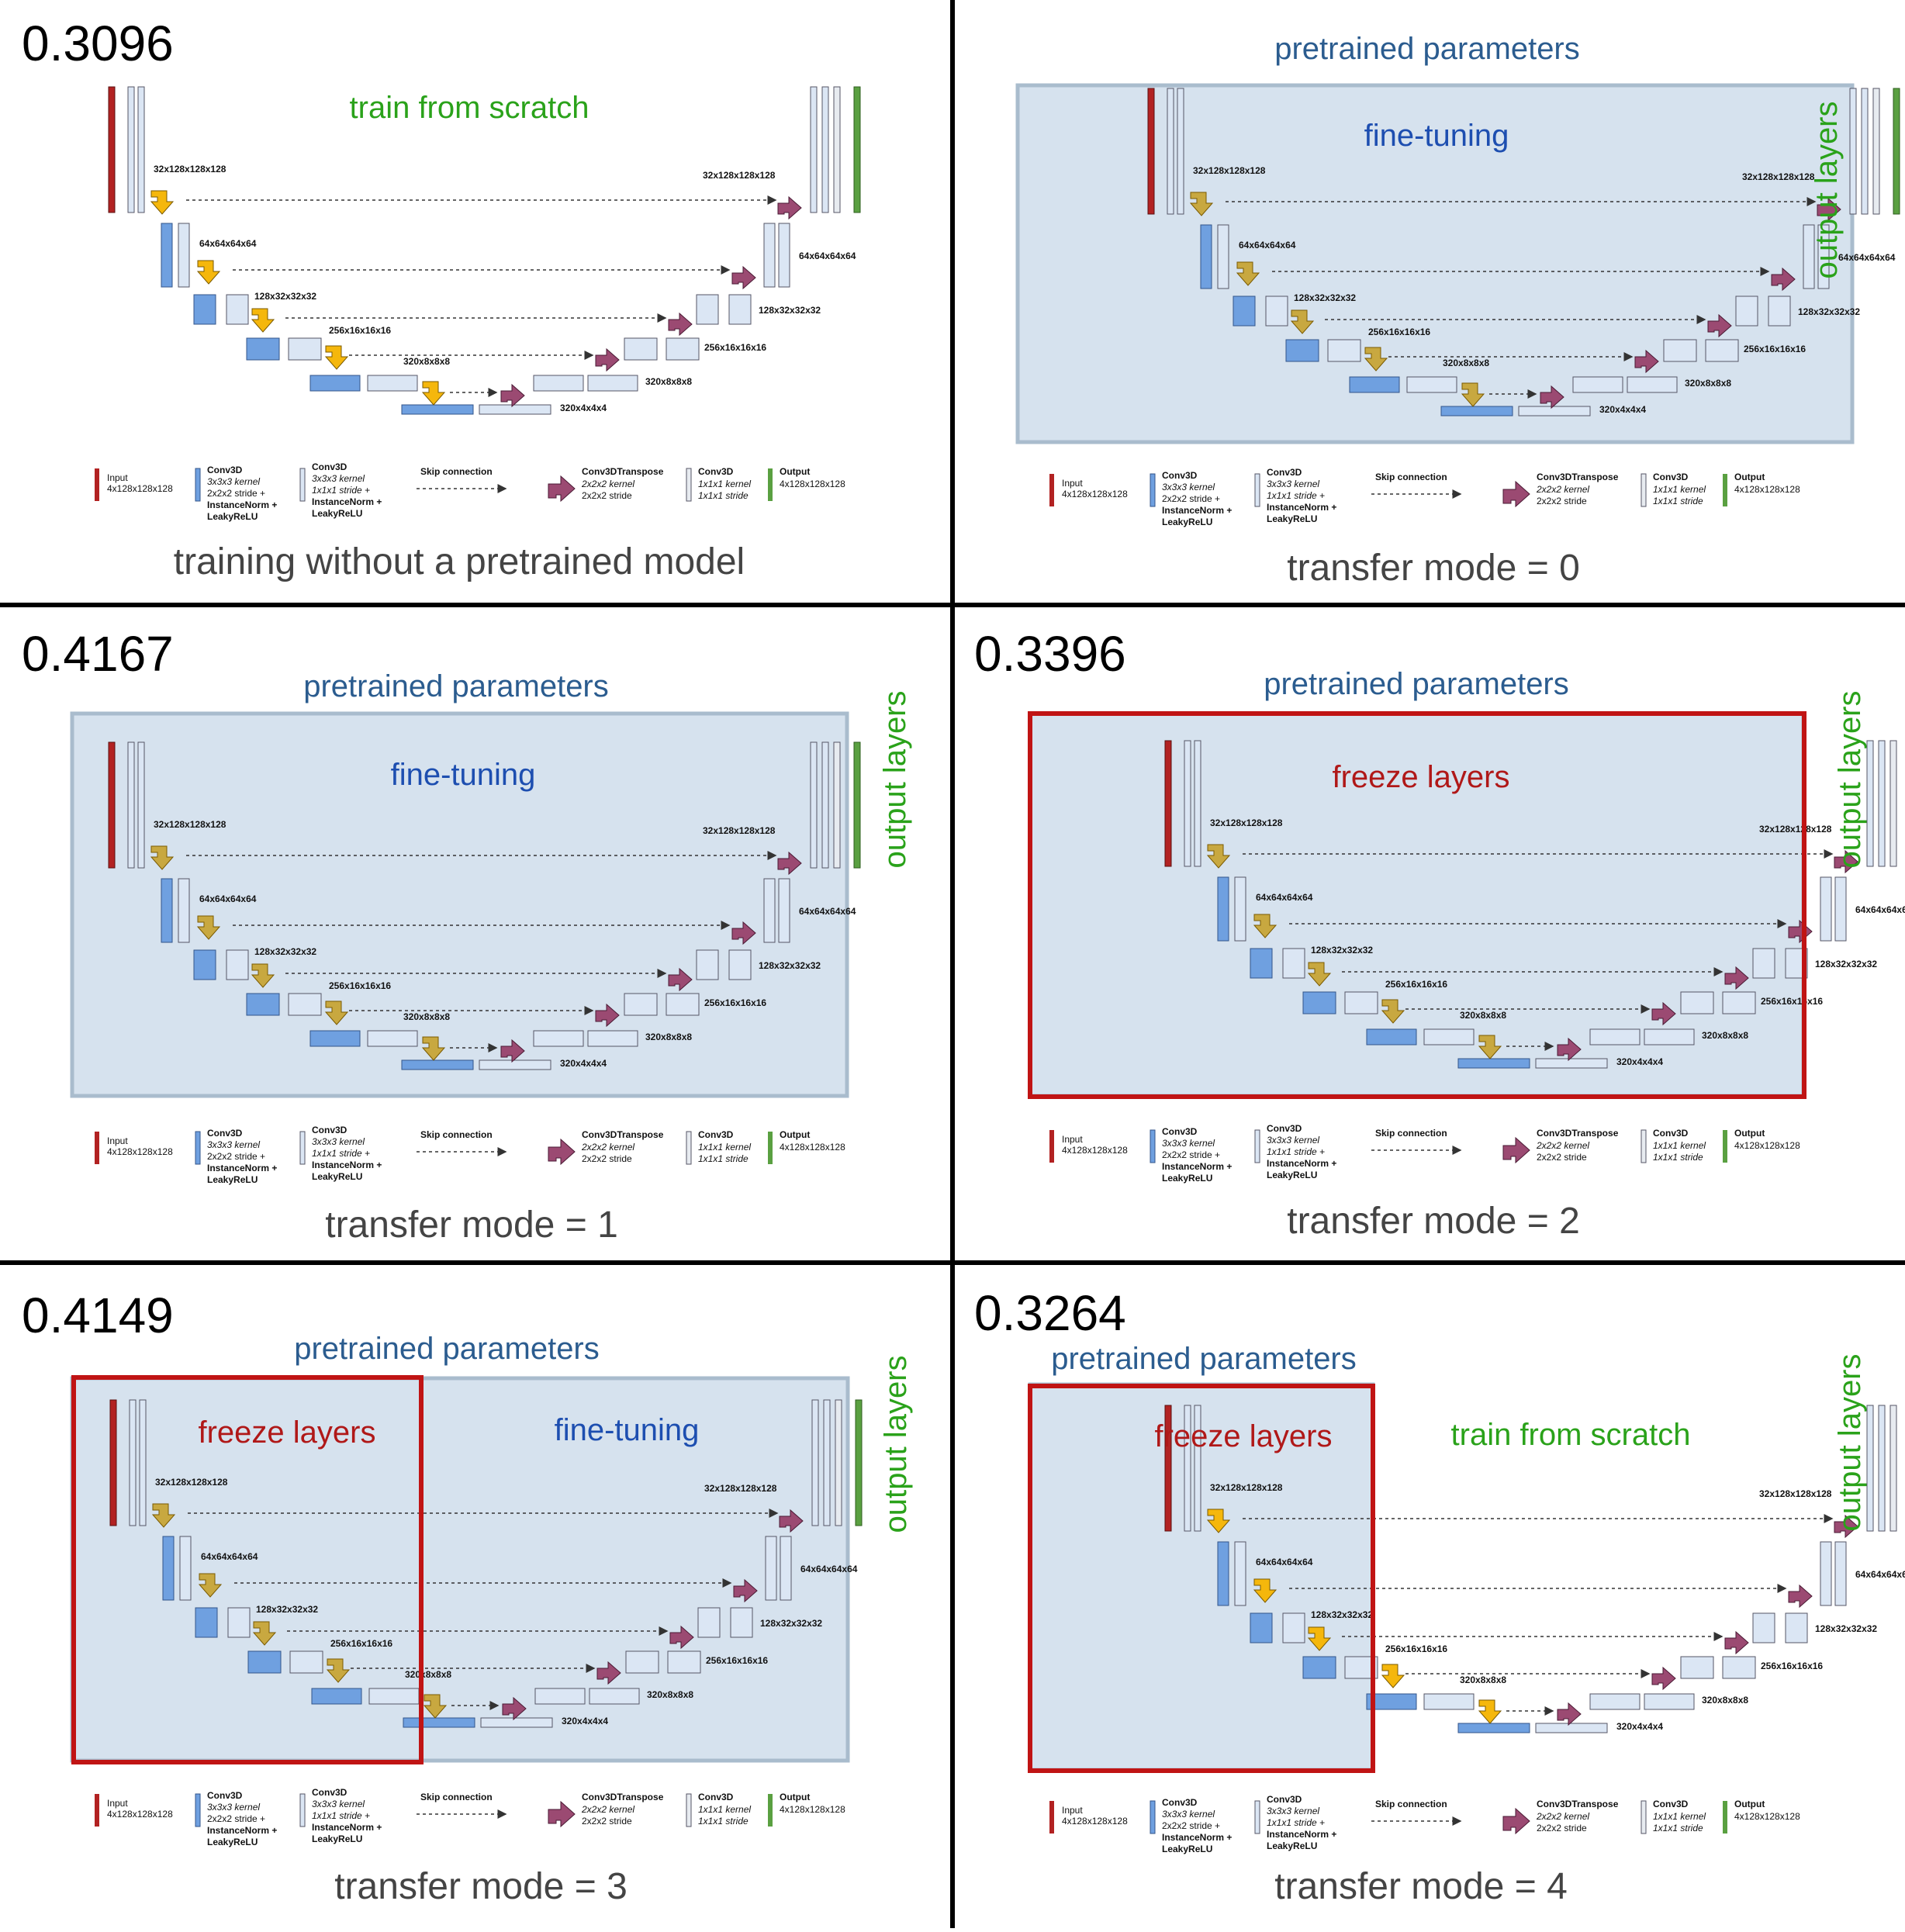 Image resolution: width=1905 pixels, height=1932 pixels. What do you see at coordinates (607, 495) in the screenshot?
I see `legend-transpose-line: 2x2x2 stride` at bounding box center [607, 495].